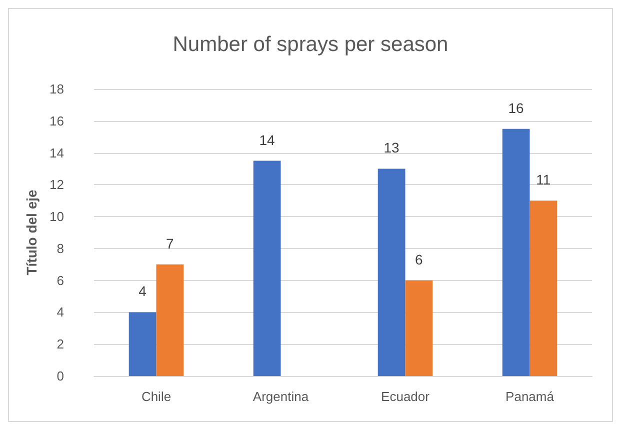 The height and width of the screenshot is (432, 623). Describe the element at coordinates (60, 248) in the screenshot. I see `y-tick-label: 8` at that location.